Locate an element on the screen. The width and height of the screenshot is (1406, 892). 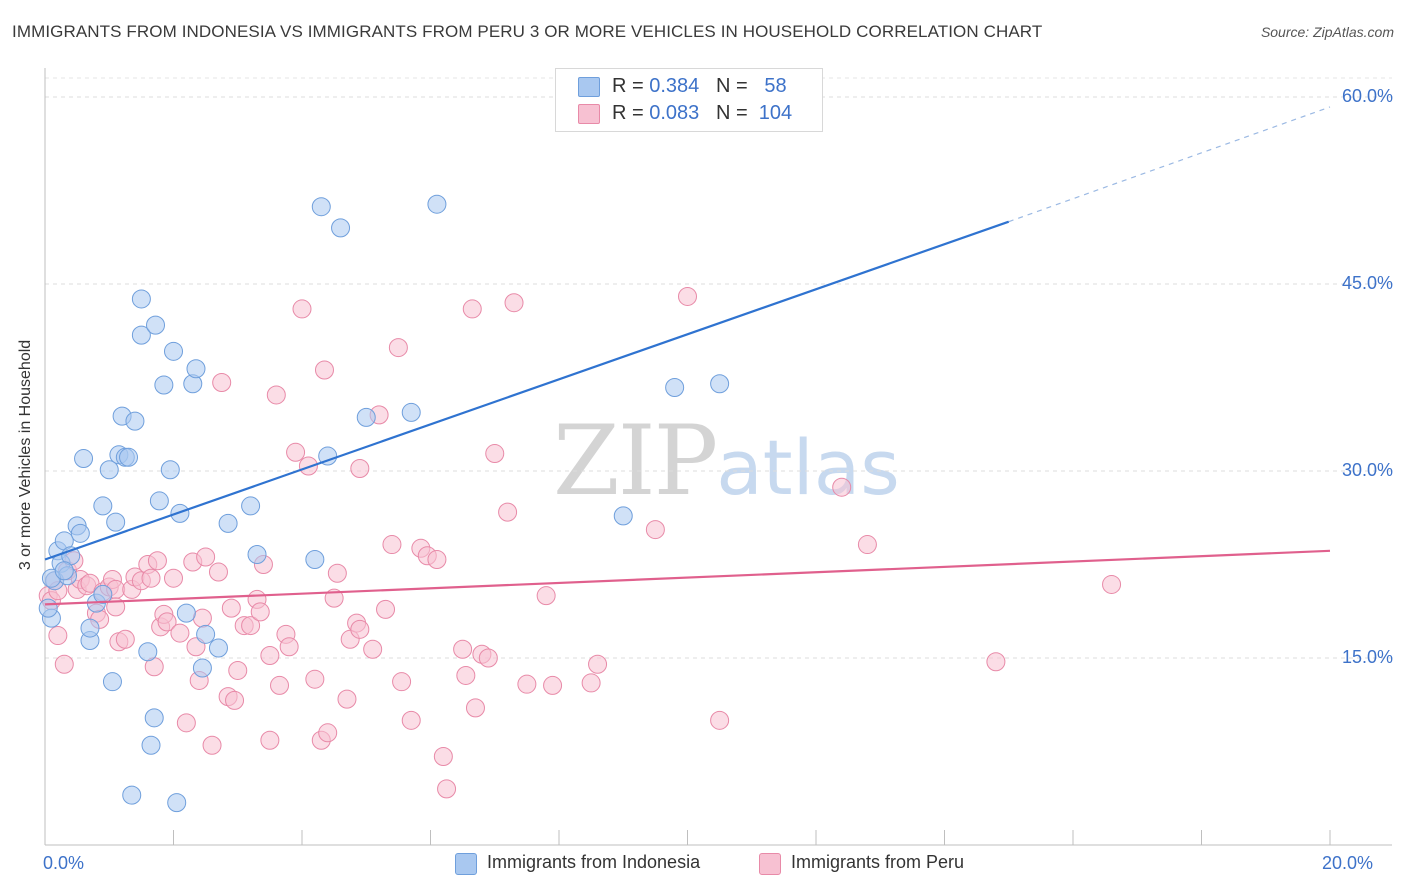
trendline-extension-indonesia is located at coordinates (1169, 164).